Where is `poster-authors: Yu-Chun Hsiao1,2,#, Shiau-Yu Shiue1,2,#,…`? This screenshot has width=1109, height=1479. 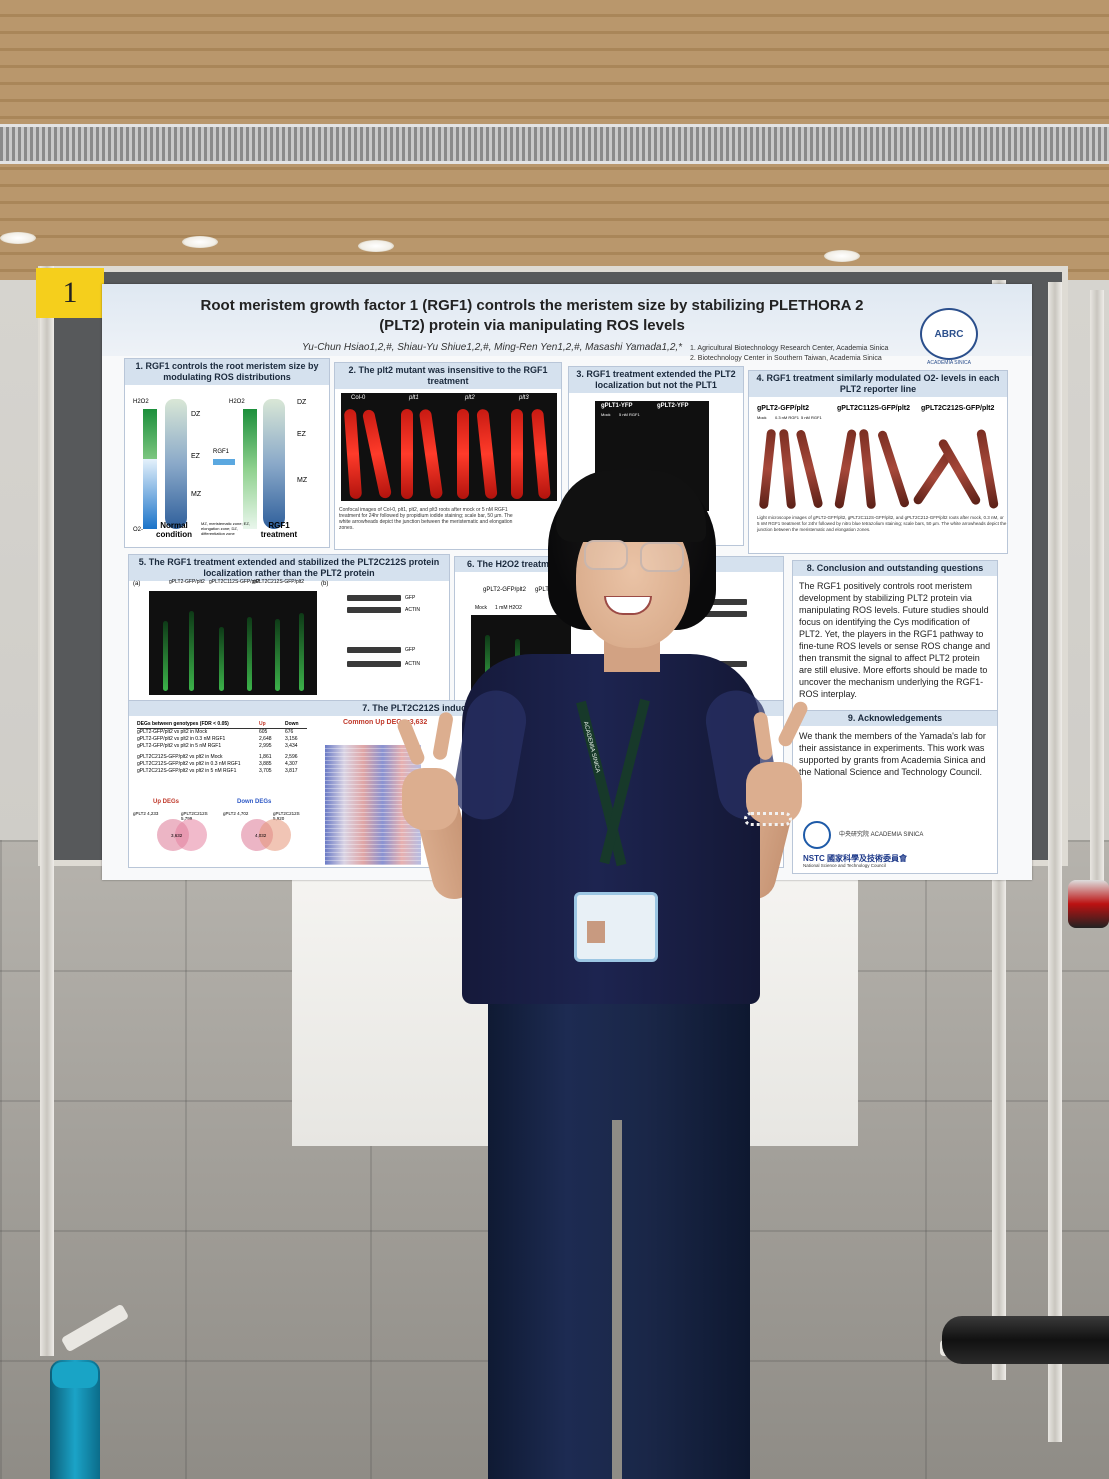
poster-authors: Yu-Chun Hsiao1,2,#, Shiau-Yu Shiue1,2,#,… is located at coordinates (492, 347).